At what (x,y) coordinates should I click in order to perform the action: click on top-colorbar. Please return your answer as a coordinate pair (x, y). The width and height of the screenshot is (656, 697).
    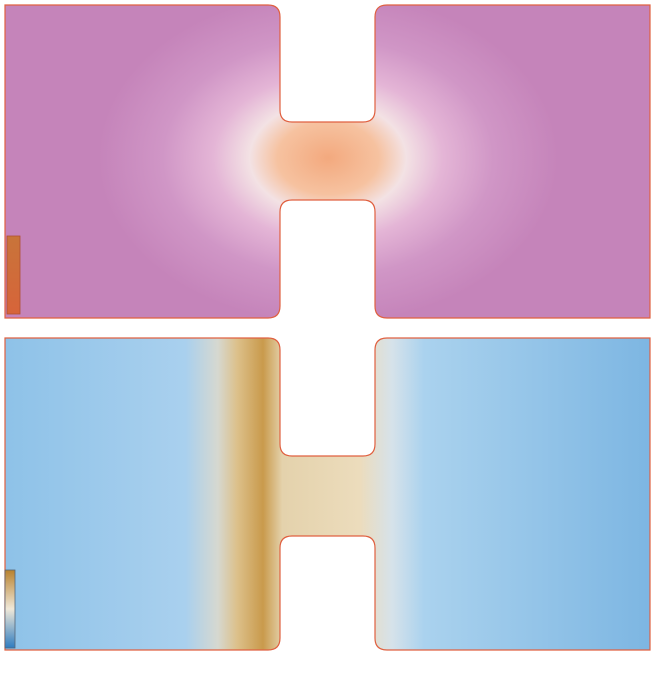
    Looking at the image, I should click on (13, 275).